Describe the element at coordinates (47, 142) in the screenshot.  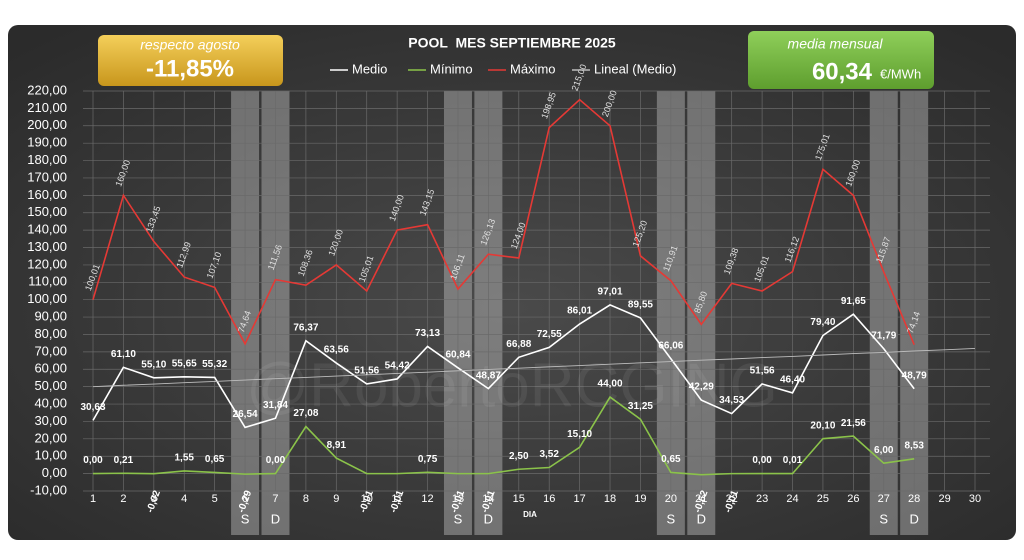
I see `y-tick-label: 190,00` at that location.